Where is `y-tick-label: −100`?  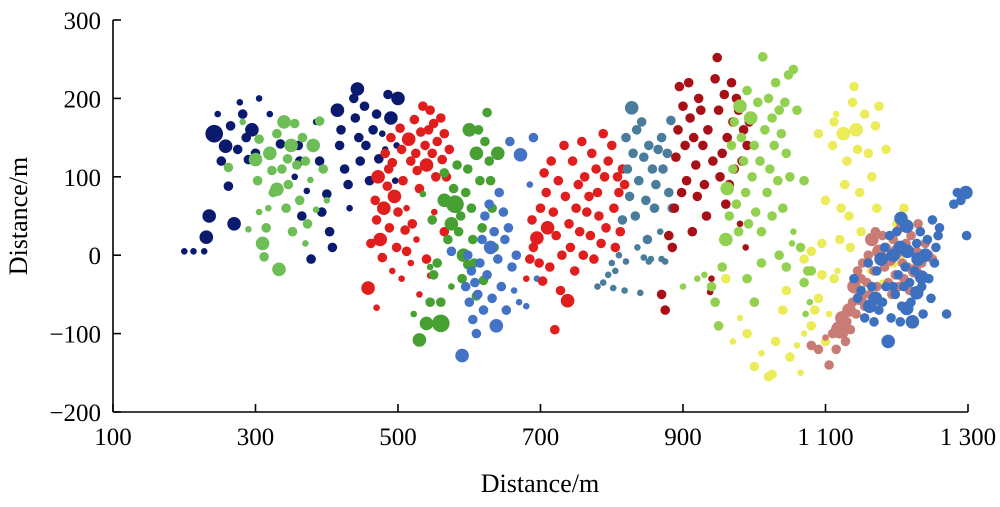
y-tick-label: −100 is located at coordinates (75, 335).